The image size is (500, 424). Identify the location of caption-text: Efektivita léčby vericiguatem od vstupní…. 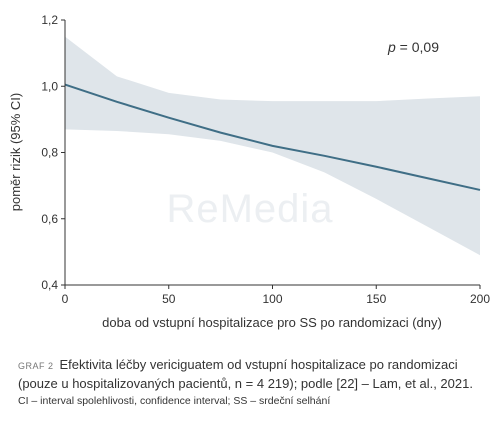
(245, 374).